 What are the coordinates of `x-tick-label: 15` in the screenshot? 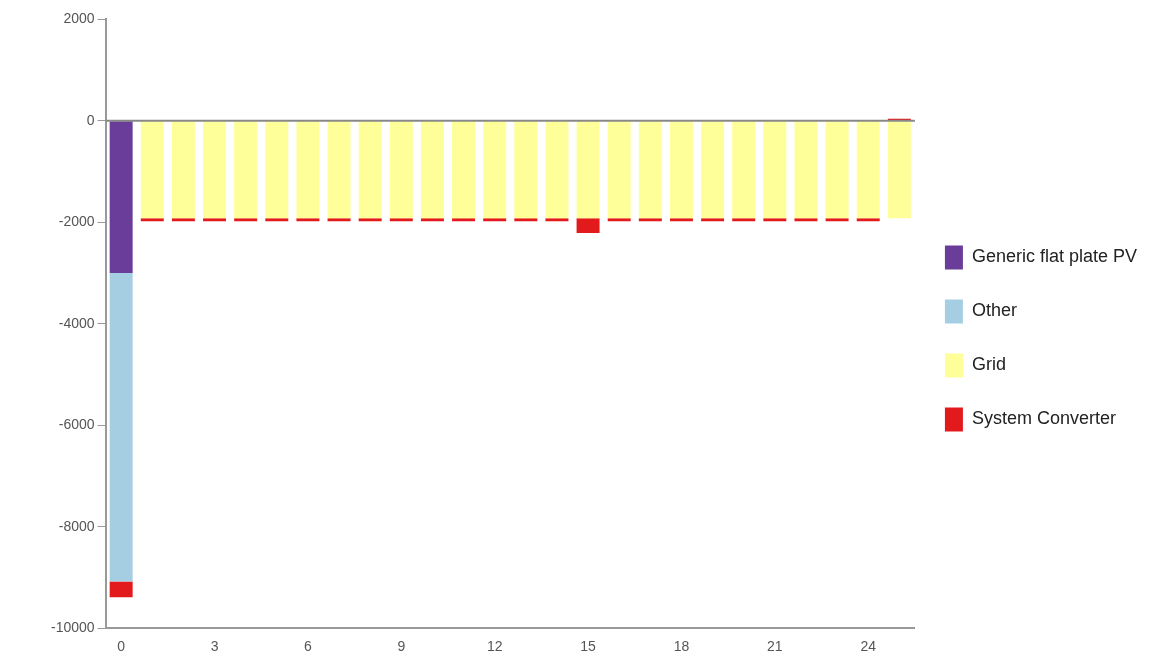 It's located at (588, 646).